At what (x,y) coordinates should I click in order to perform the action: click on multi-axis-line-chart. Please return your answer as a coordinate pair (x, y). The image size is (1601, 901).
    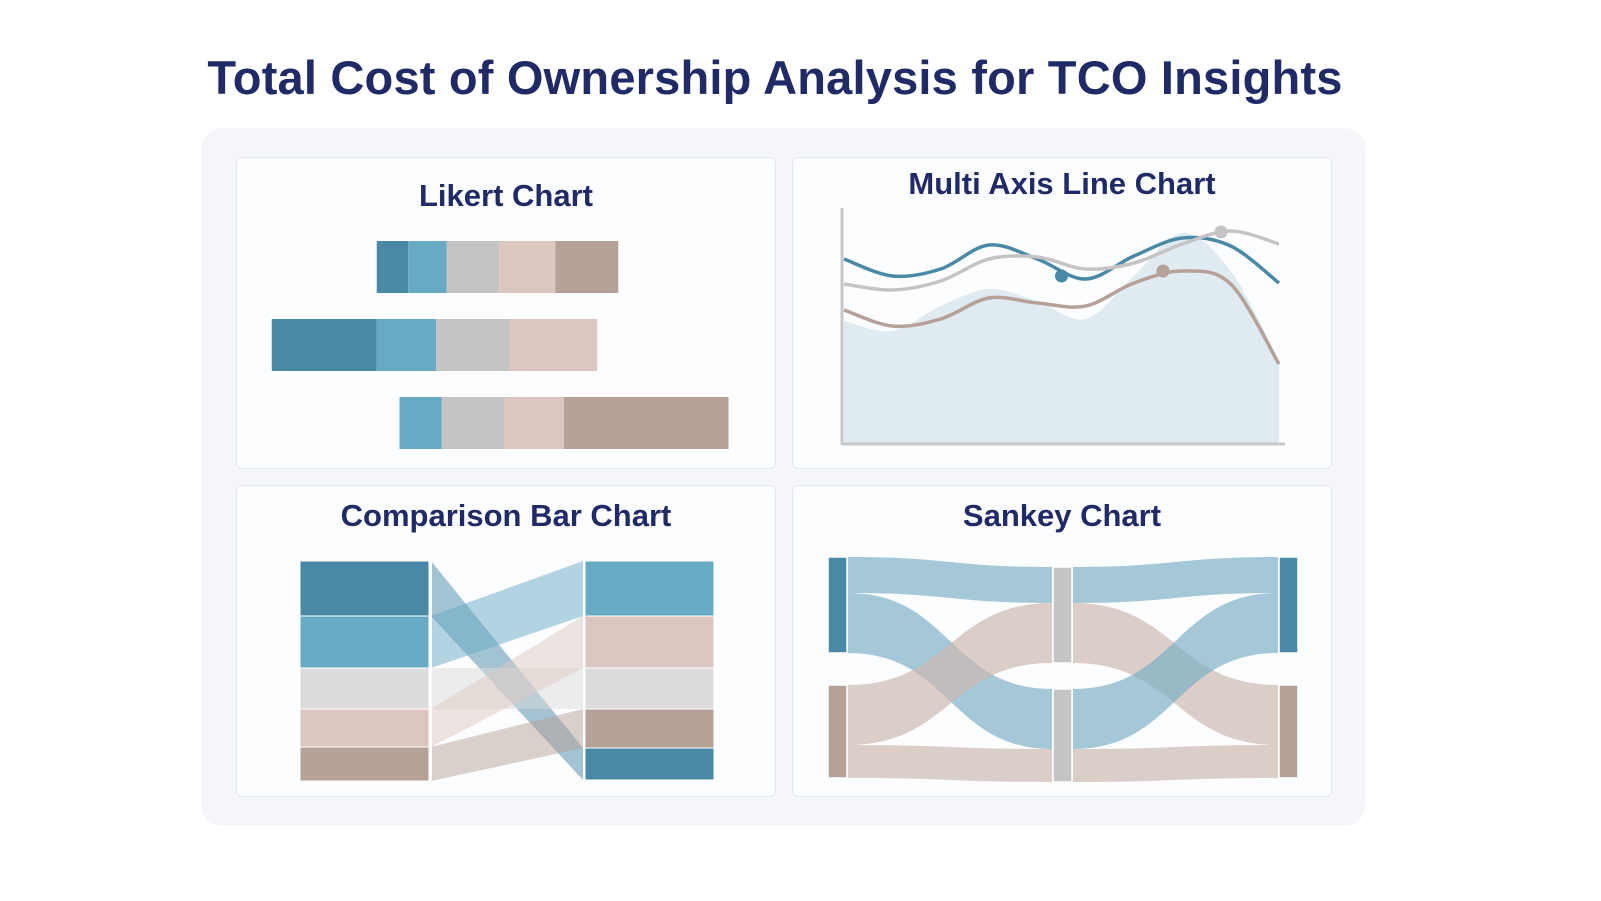
    Looking at the image, I should click on (1062, 327).